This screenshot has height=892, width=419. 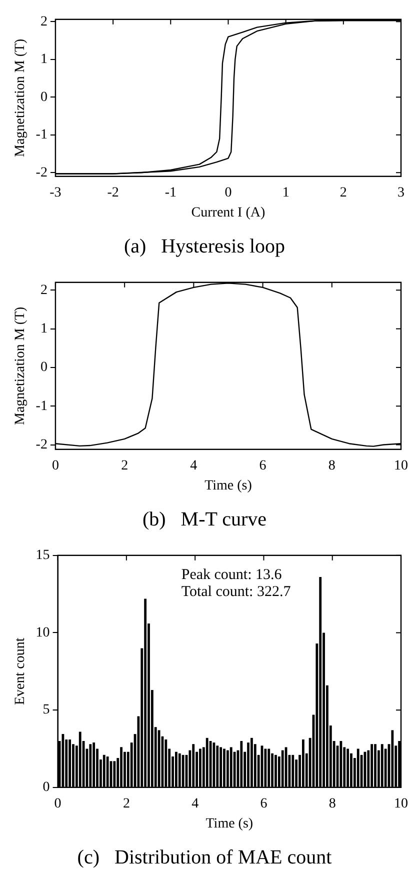 What do you see at coordinates (205, 246) in the screenshot?
I see `text: (a) Hysteresis loop` at bounding box center [205, 246].